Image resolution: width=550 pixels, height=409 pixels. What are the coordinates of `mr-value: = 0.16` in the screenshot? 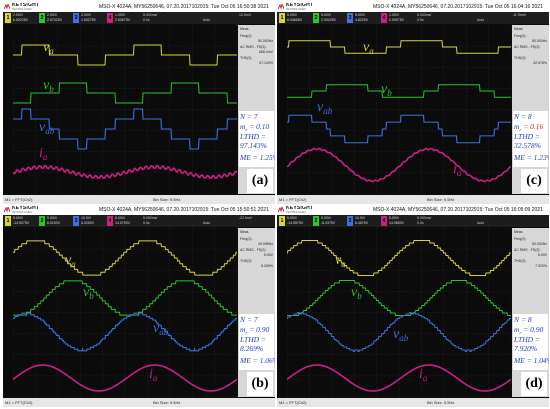 It's located at (532, 126).